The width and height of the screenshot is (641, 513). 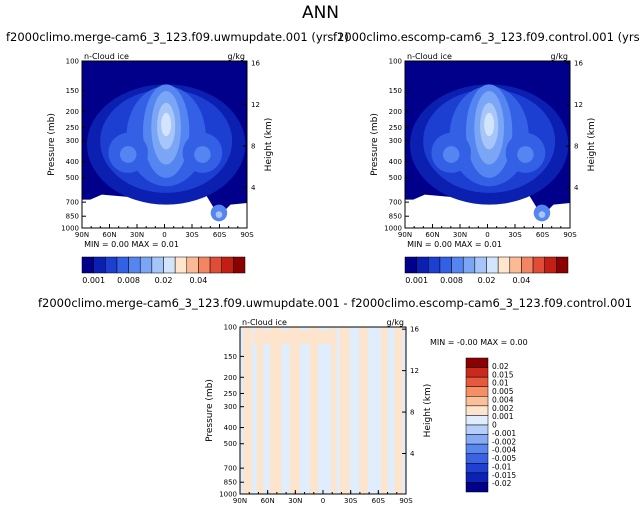 I want to click on y-axis-label: Pressure (mb), so click(x=210, y=410).